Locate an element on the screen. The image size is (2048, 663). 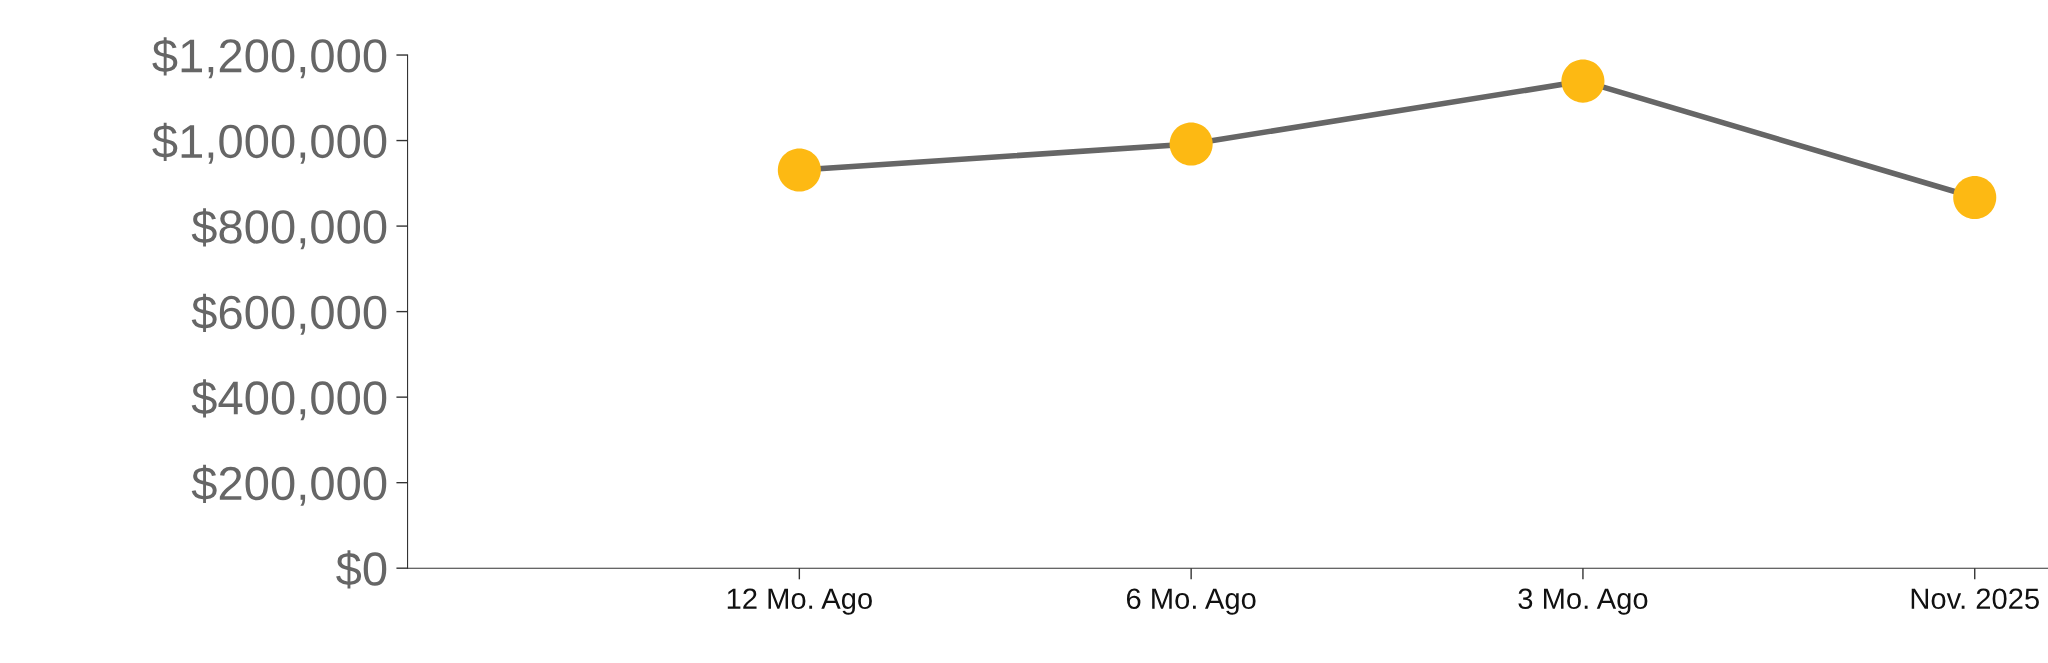
x-tick-label: 12 Mo. Ago is located at coordinates (799, 601).